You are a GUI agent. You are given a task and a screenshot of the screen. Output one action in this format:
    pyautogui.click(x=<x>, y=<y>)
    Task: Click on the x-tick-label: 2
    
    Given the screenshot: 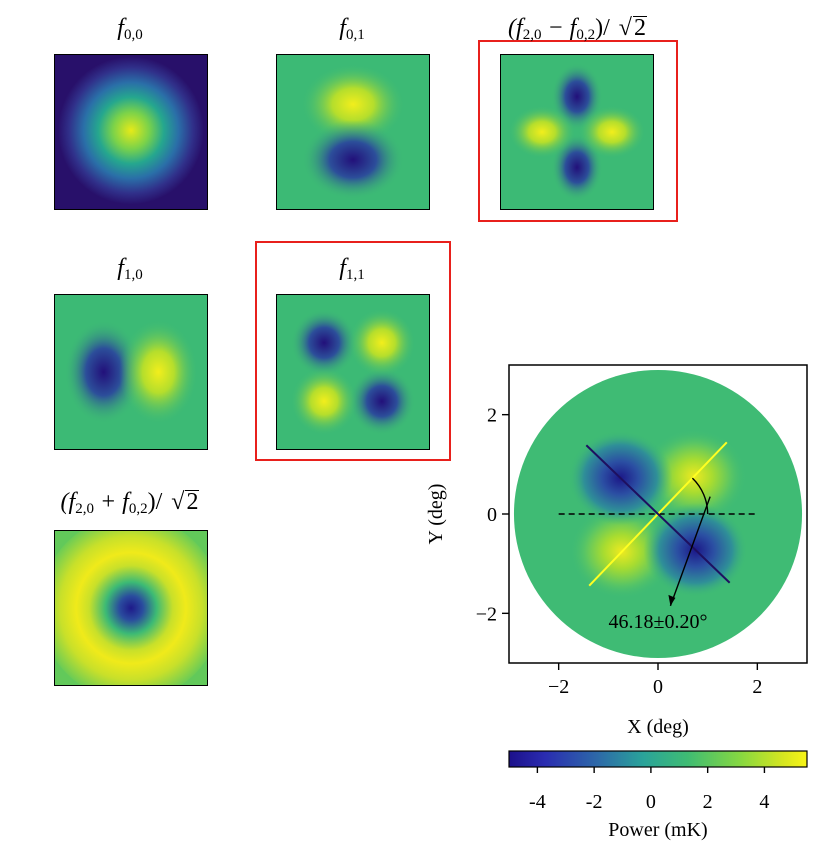 What is the action you would take?
    pyautogui.click(x=757, y=687)
    